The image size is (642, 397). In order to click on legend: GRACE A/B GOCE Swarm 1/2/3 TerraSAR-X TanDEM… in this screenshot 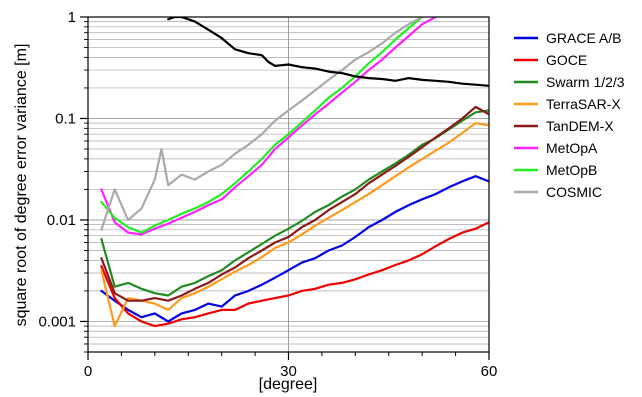, I will do `click(569, 115)`.